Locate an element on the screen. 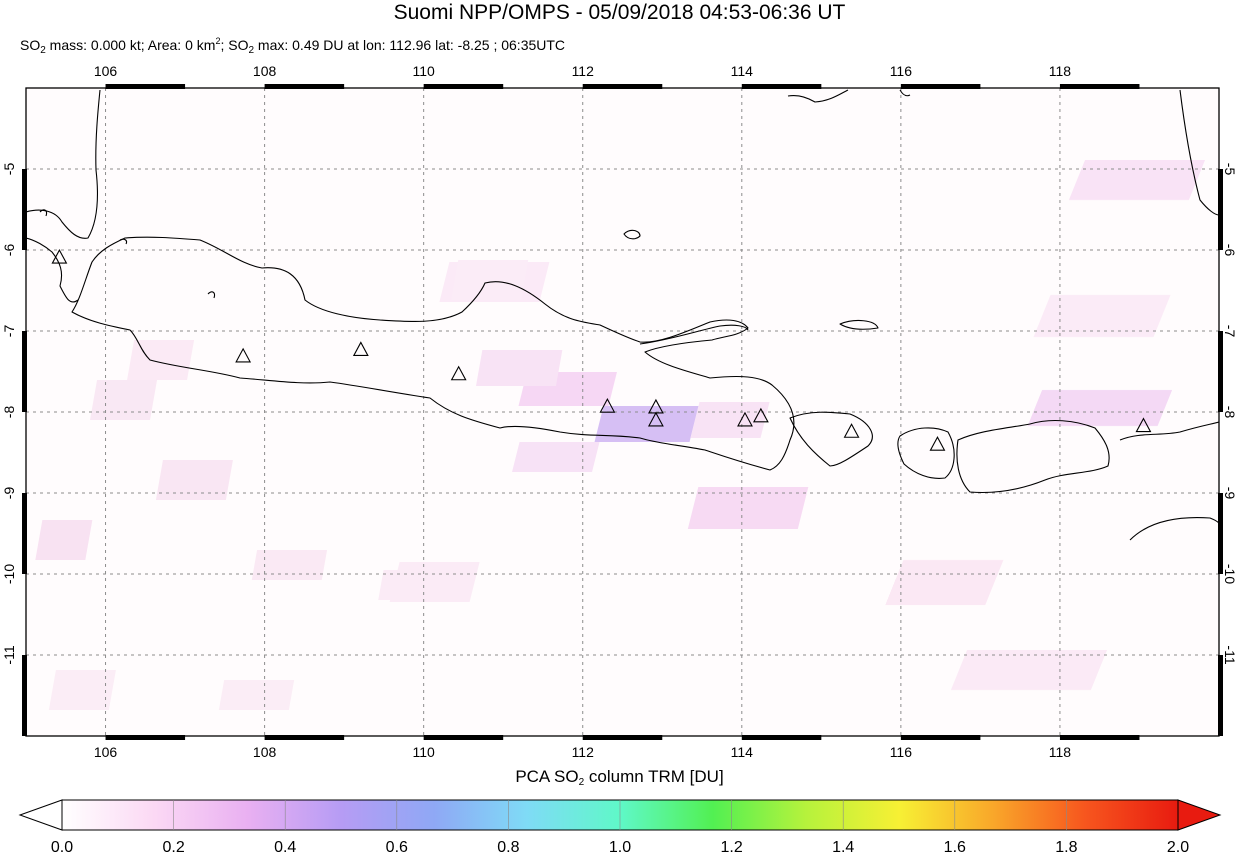  max-subscript: 2 is located at coordinates (251, 50).